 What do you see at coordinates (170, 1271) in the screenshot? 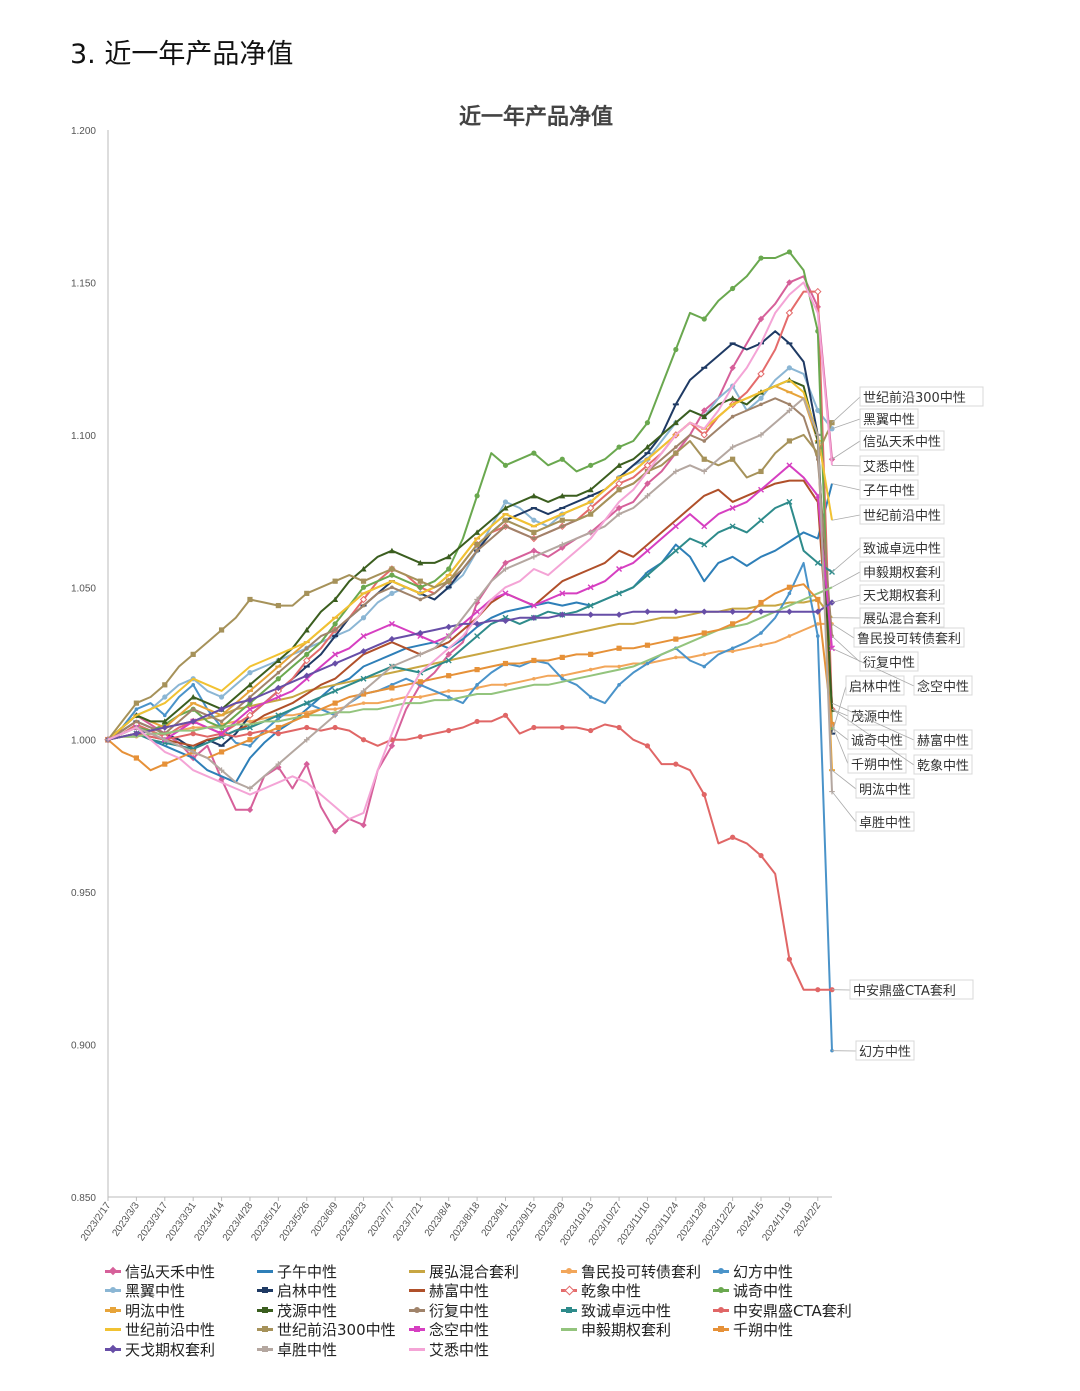
I see `legend-label: 信弘天禾中性` at bounding box center [170, 1271].